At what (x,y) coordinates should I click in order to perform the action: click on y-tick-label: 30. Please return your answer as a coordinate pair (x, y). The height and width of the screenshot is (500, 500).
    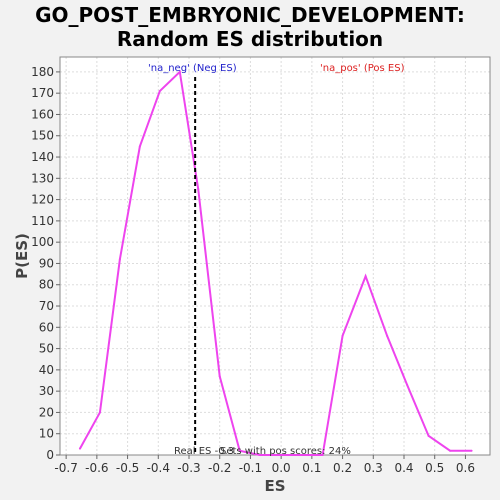
    Looking at the image, I should click on (46, 391).